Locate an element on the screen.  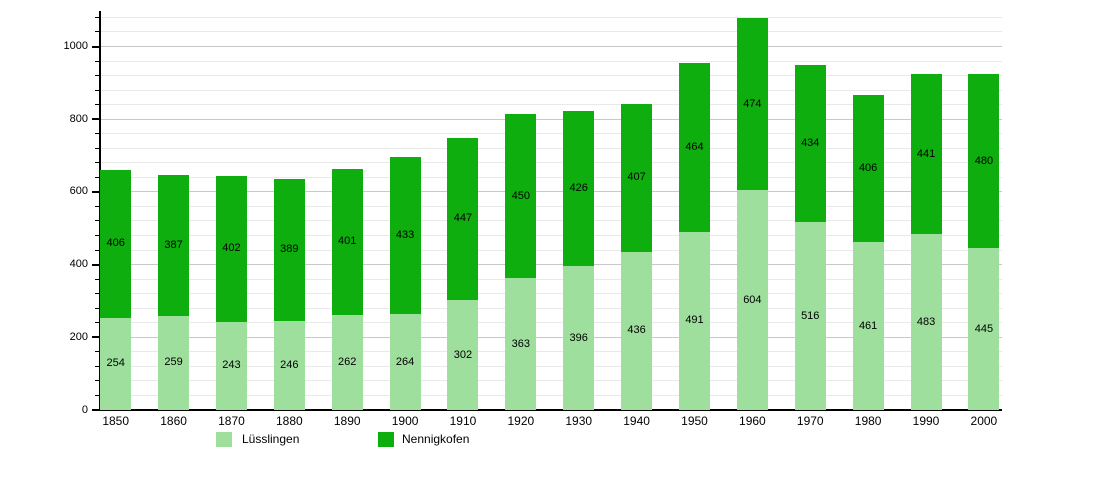
x-axis-tick-label: 1870 is located at coordinates (231, 421).